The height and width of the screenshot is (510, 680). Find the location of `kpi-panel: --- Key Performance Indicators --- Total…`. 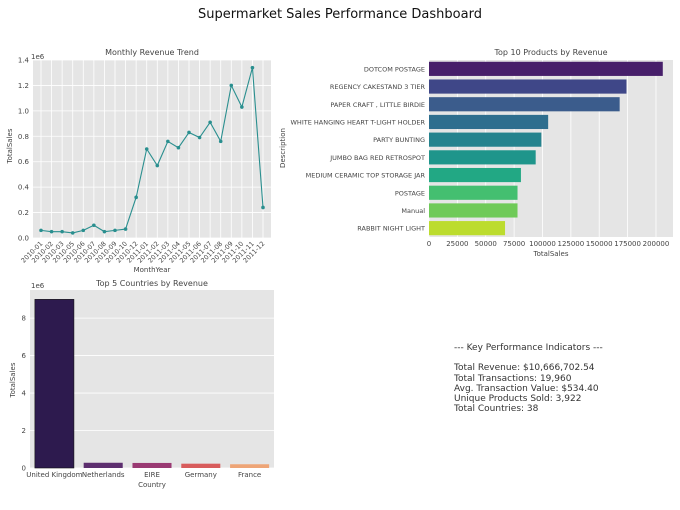

kpi-panel: --- Key Performance Indicators --- Total… is located at coordinates (528, 379).